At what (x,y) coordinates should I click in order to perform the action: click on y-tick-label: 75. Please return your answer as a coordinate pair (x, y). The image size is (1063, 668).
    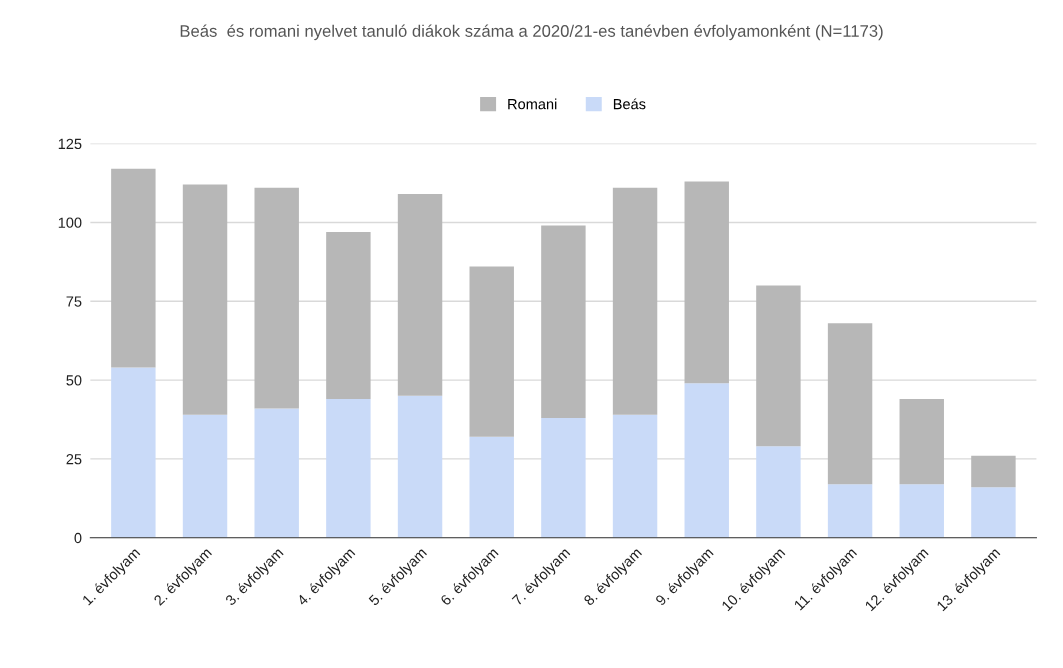
    Looking at the image, I should click on (74, 301).